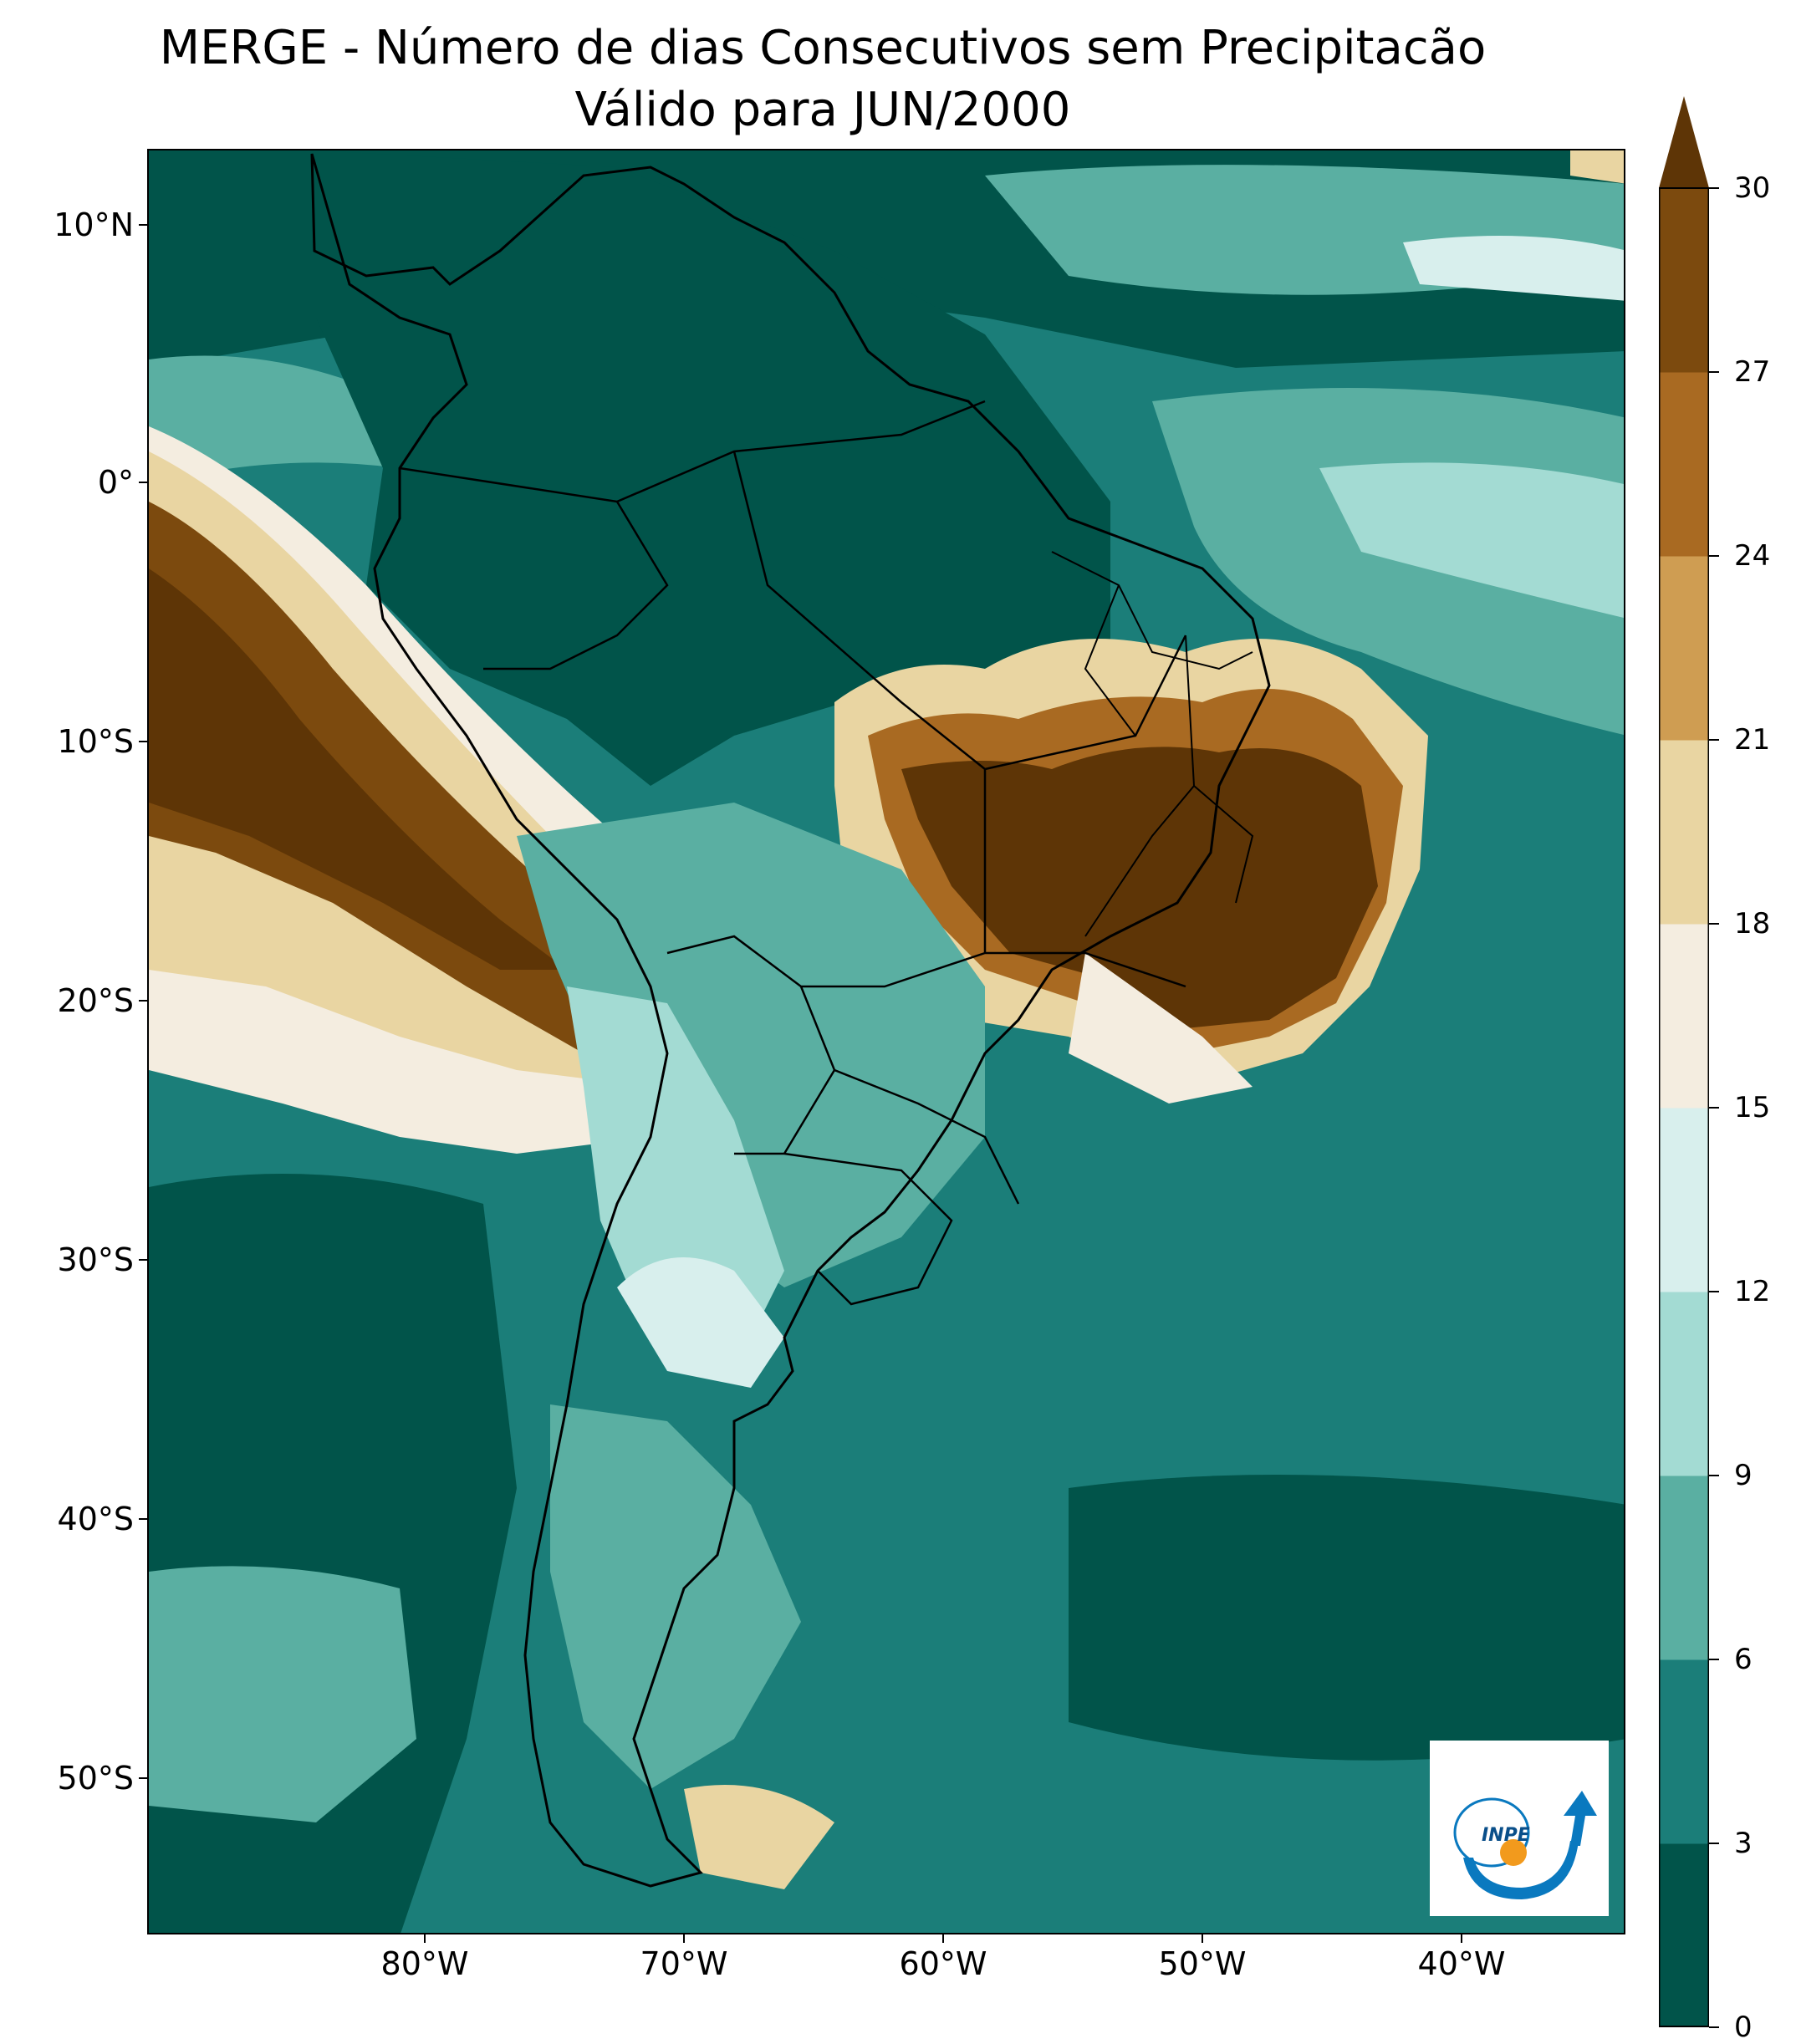  I want to click on lon-label: 60°W, so click(943, 1963).